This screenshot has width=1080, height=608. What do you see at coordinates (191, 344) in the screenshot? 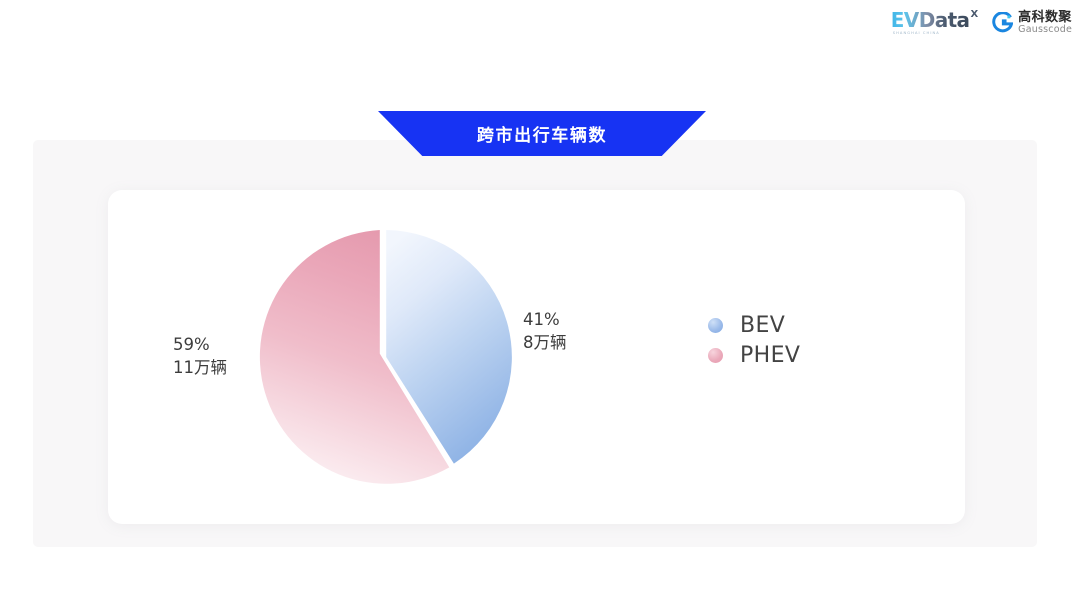
I see `slice-label-phev-percent: 59%` at bounding box center [191, 344].